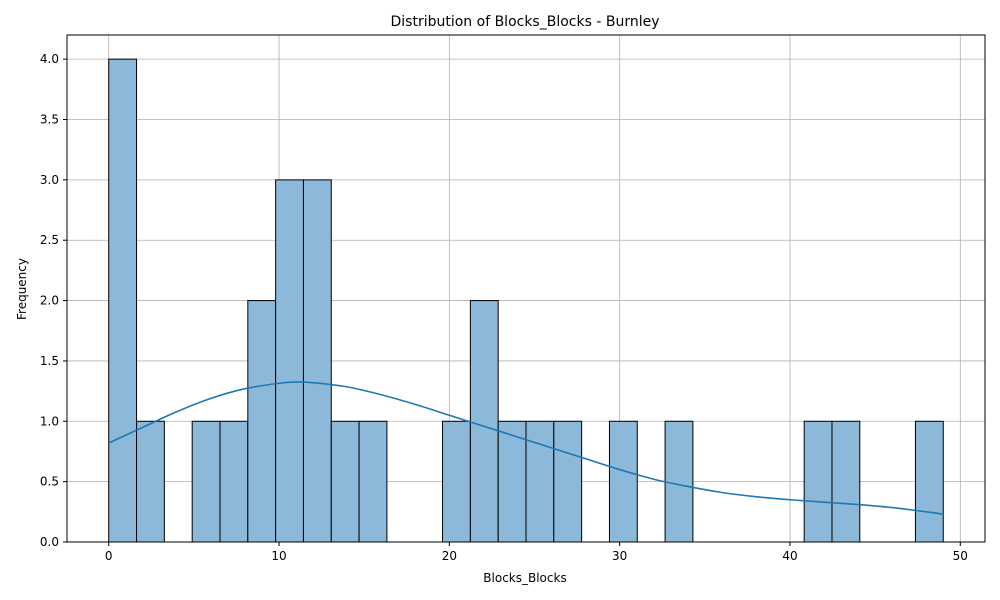 This screenshot has height=600, width=1000. I want to click on y-tick-label: 2.5, so click(49, 240).